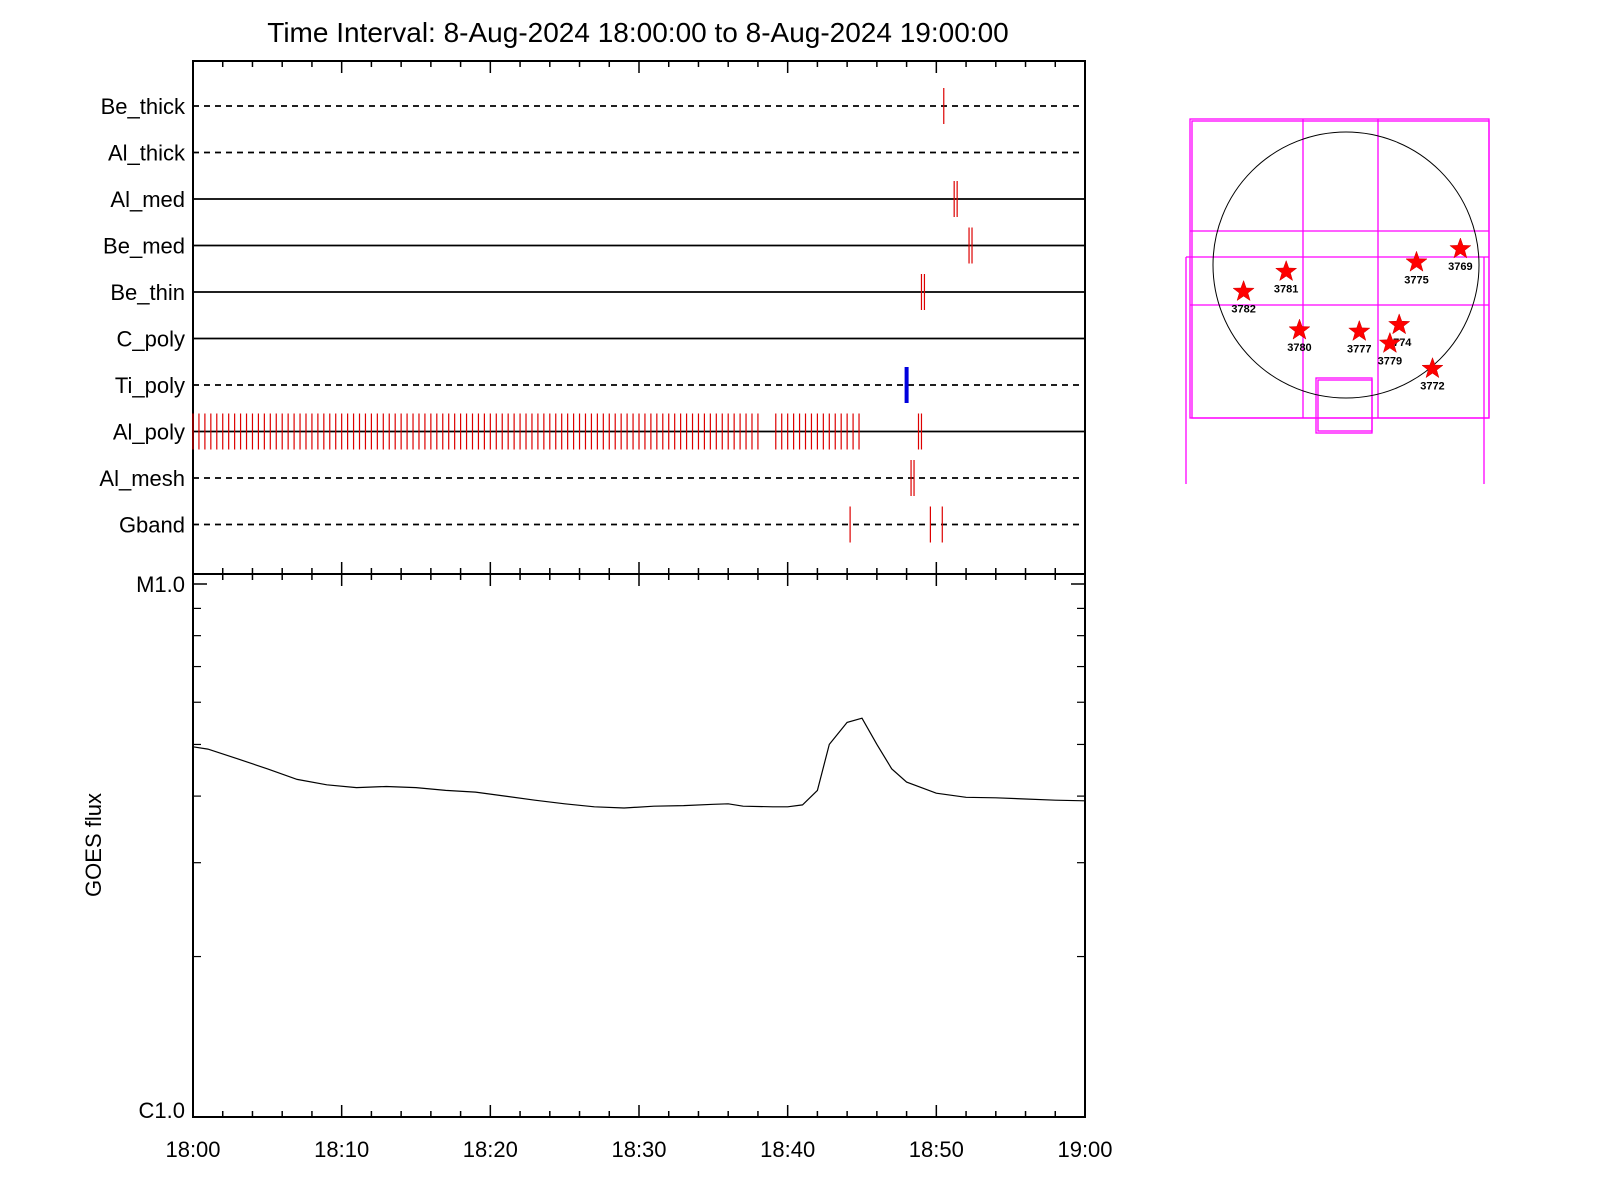  What do you see at coordinates (1084, 1149) in the screenshot?
I see `x-tick-label: 19:00` at bounding box center [1084, 1149].